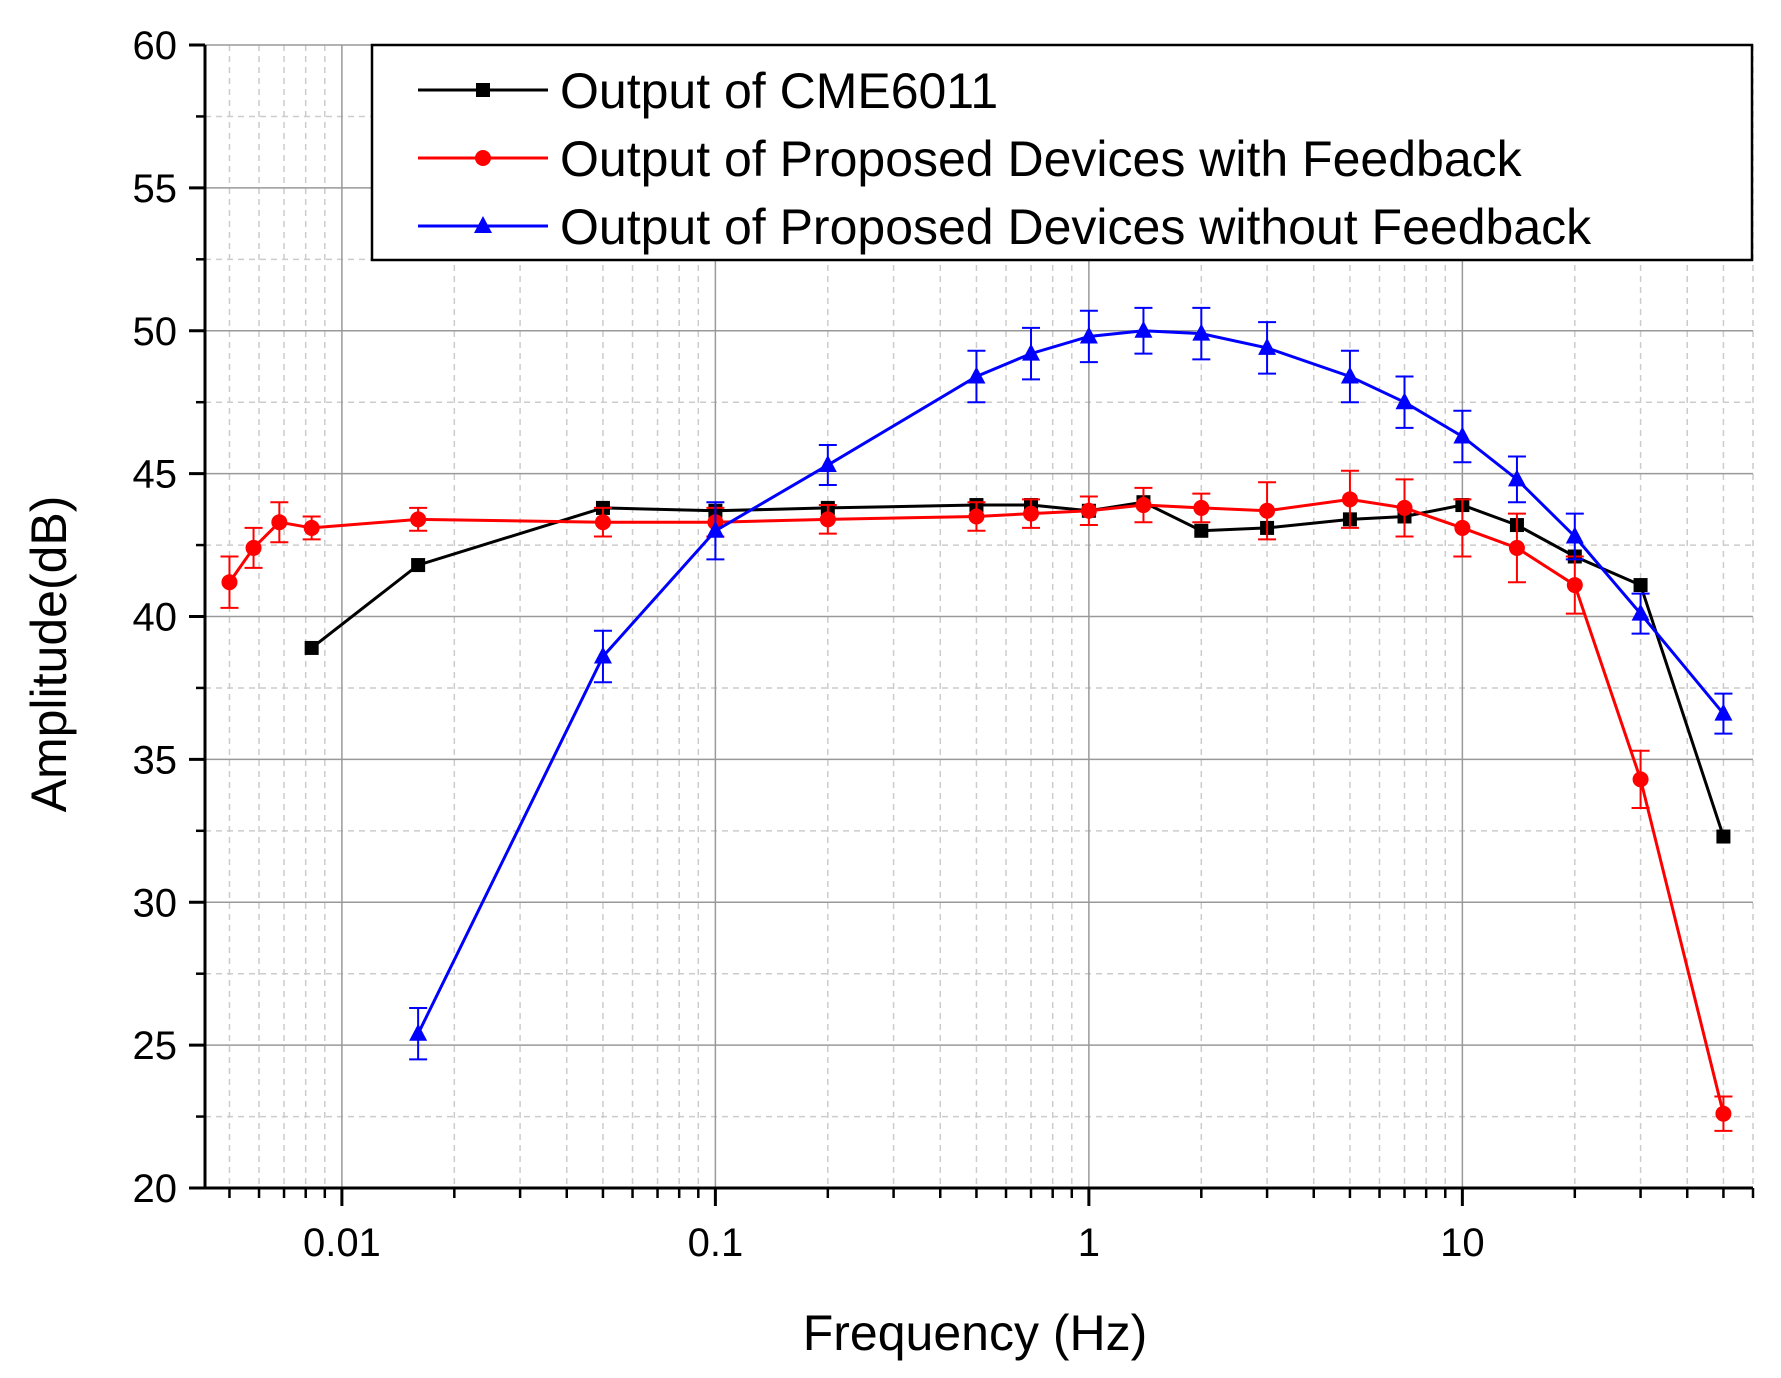 This screenshot has width=1781, height=1378. What do you see at coordinates (155, 903) in the screenshot?
I see `y-tick-label: 30` at bounding box center [155, 903].